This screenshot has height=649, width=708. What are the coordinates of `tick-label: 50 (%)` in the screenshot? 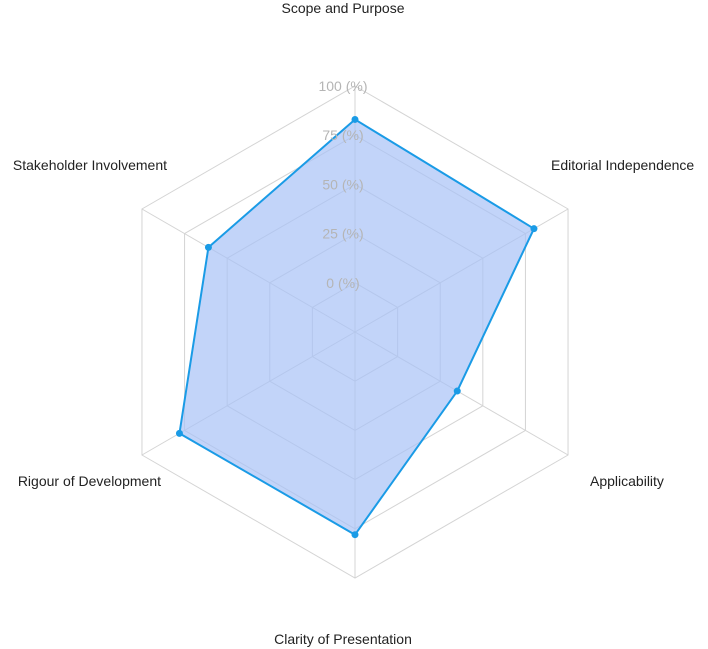 It's located at (342, 184).